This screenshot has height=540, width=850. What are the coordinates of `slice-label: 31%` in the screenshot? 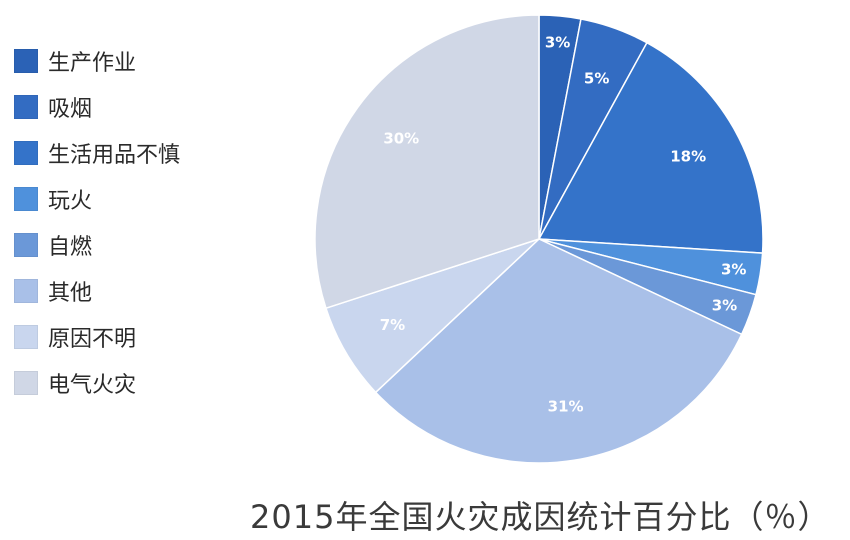 It's located at (566, 407).